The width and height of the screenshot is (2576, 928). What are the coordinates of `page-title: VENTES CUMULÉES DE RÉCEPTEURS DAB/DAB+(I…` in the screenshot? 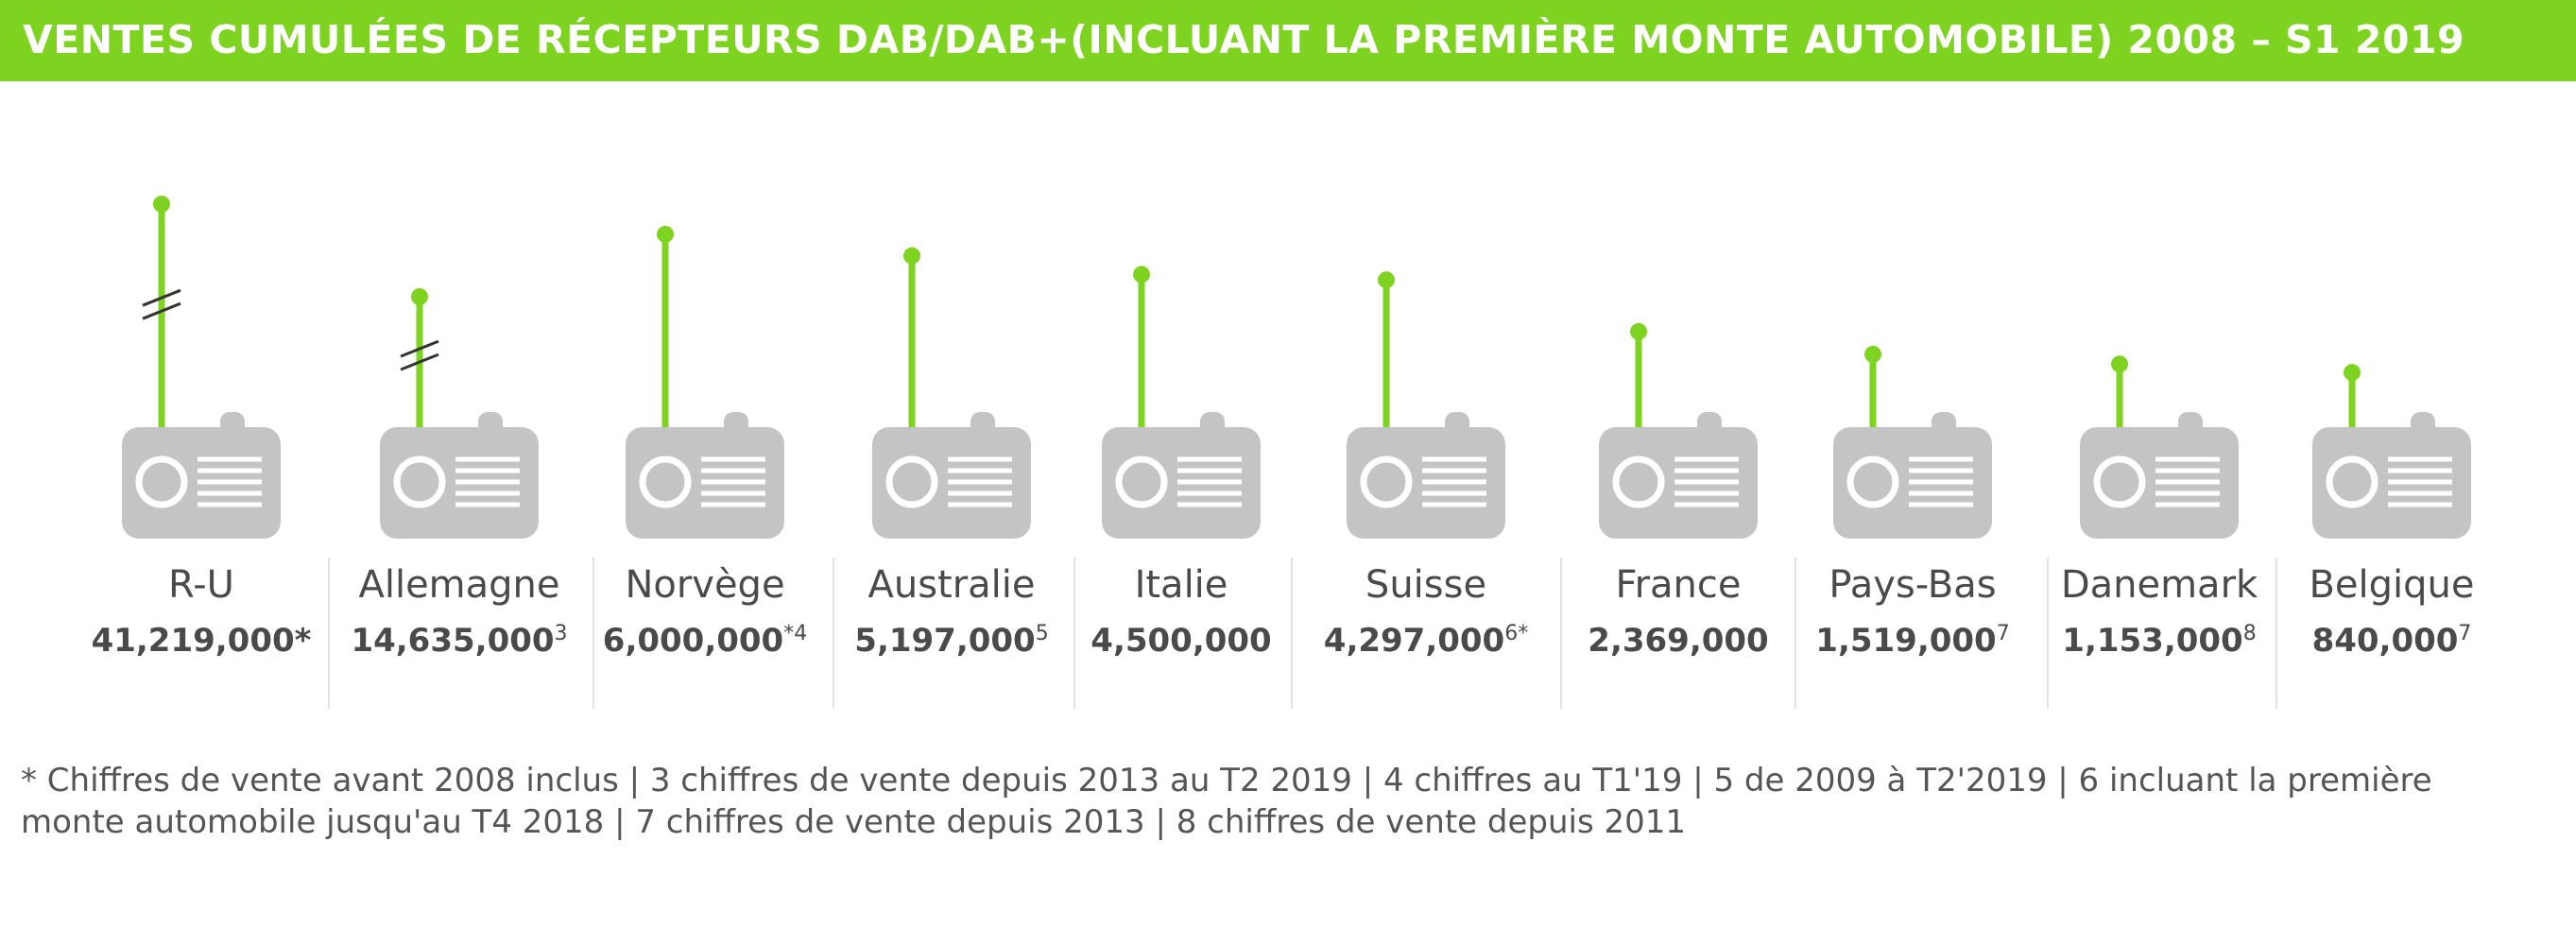 It's located at (1244, 39).